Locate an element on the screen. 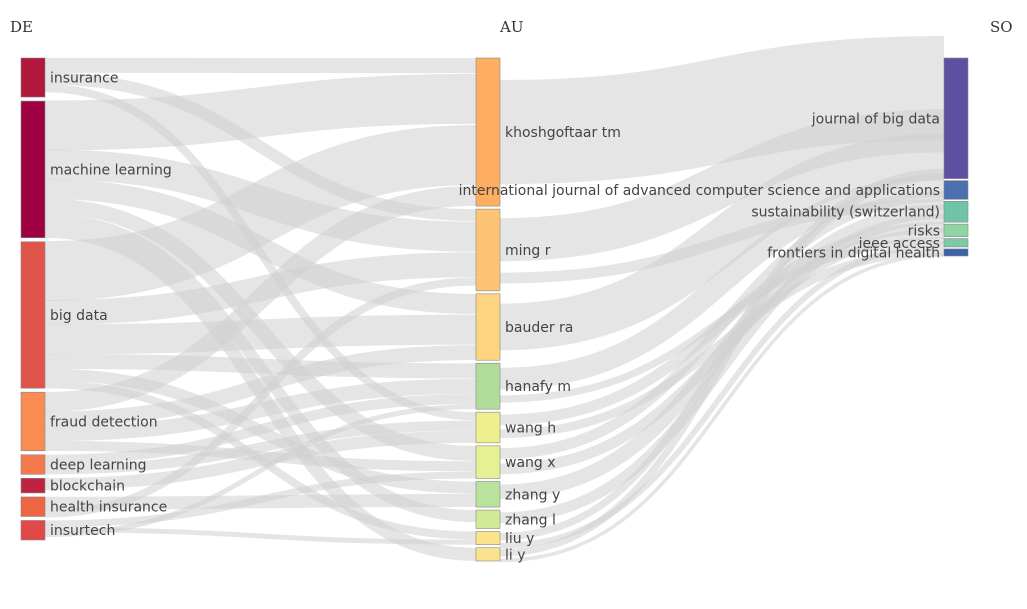  node-label: zhang y is located at coordinates (532, 495).